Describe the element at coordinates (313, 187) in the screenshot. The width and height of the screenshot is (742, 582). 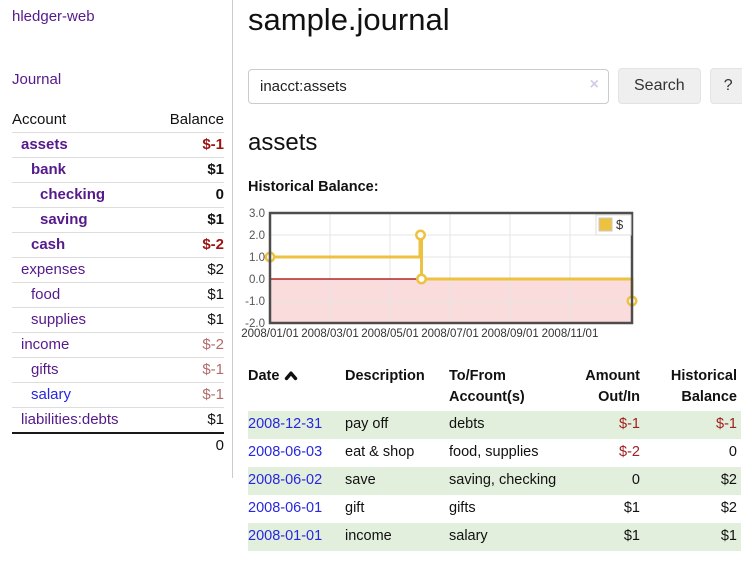
I see `chart-title: Historical Balance:` at that location.